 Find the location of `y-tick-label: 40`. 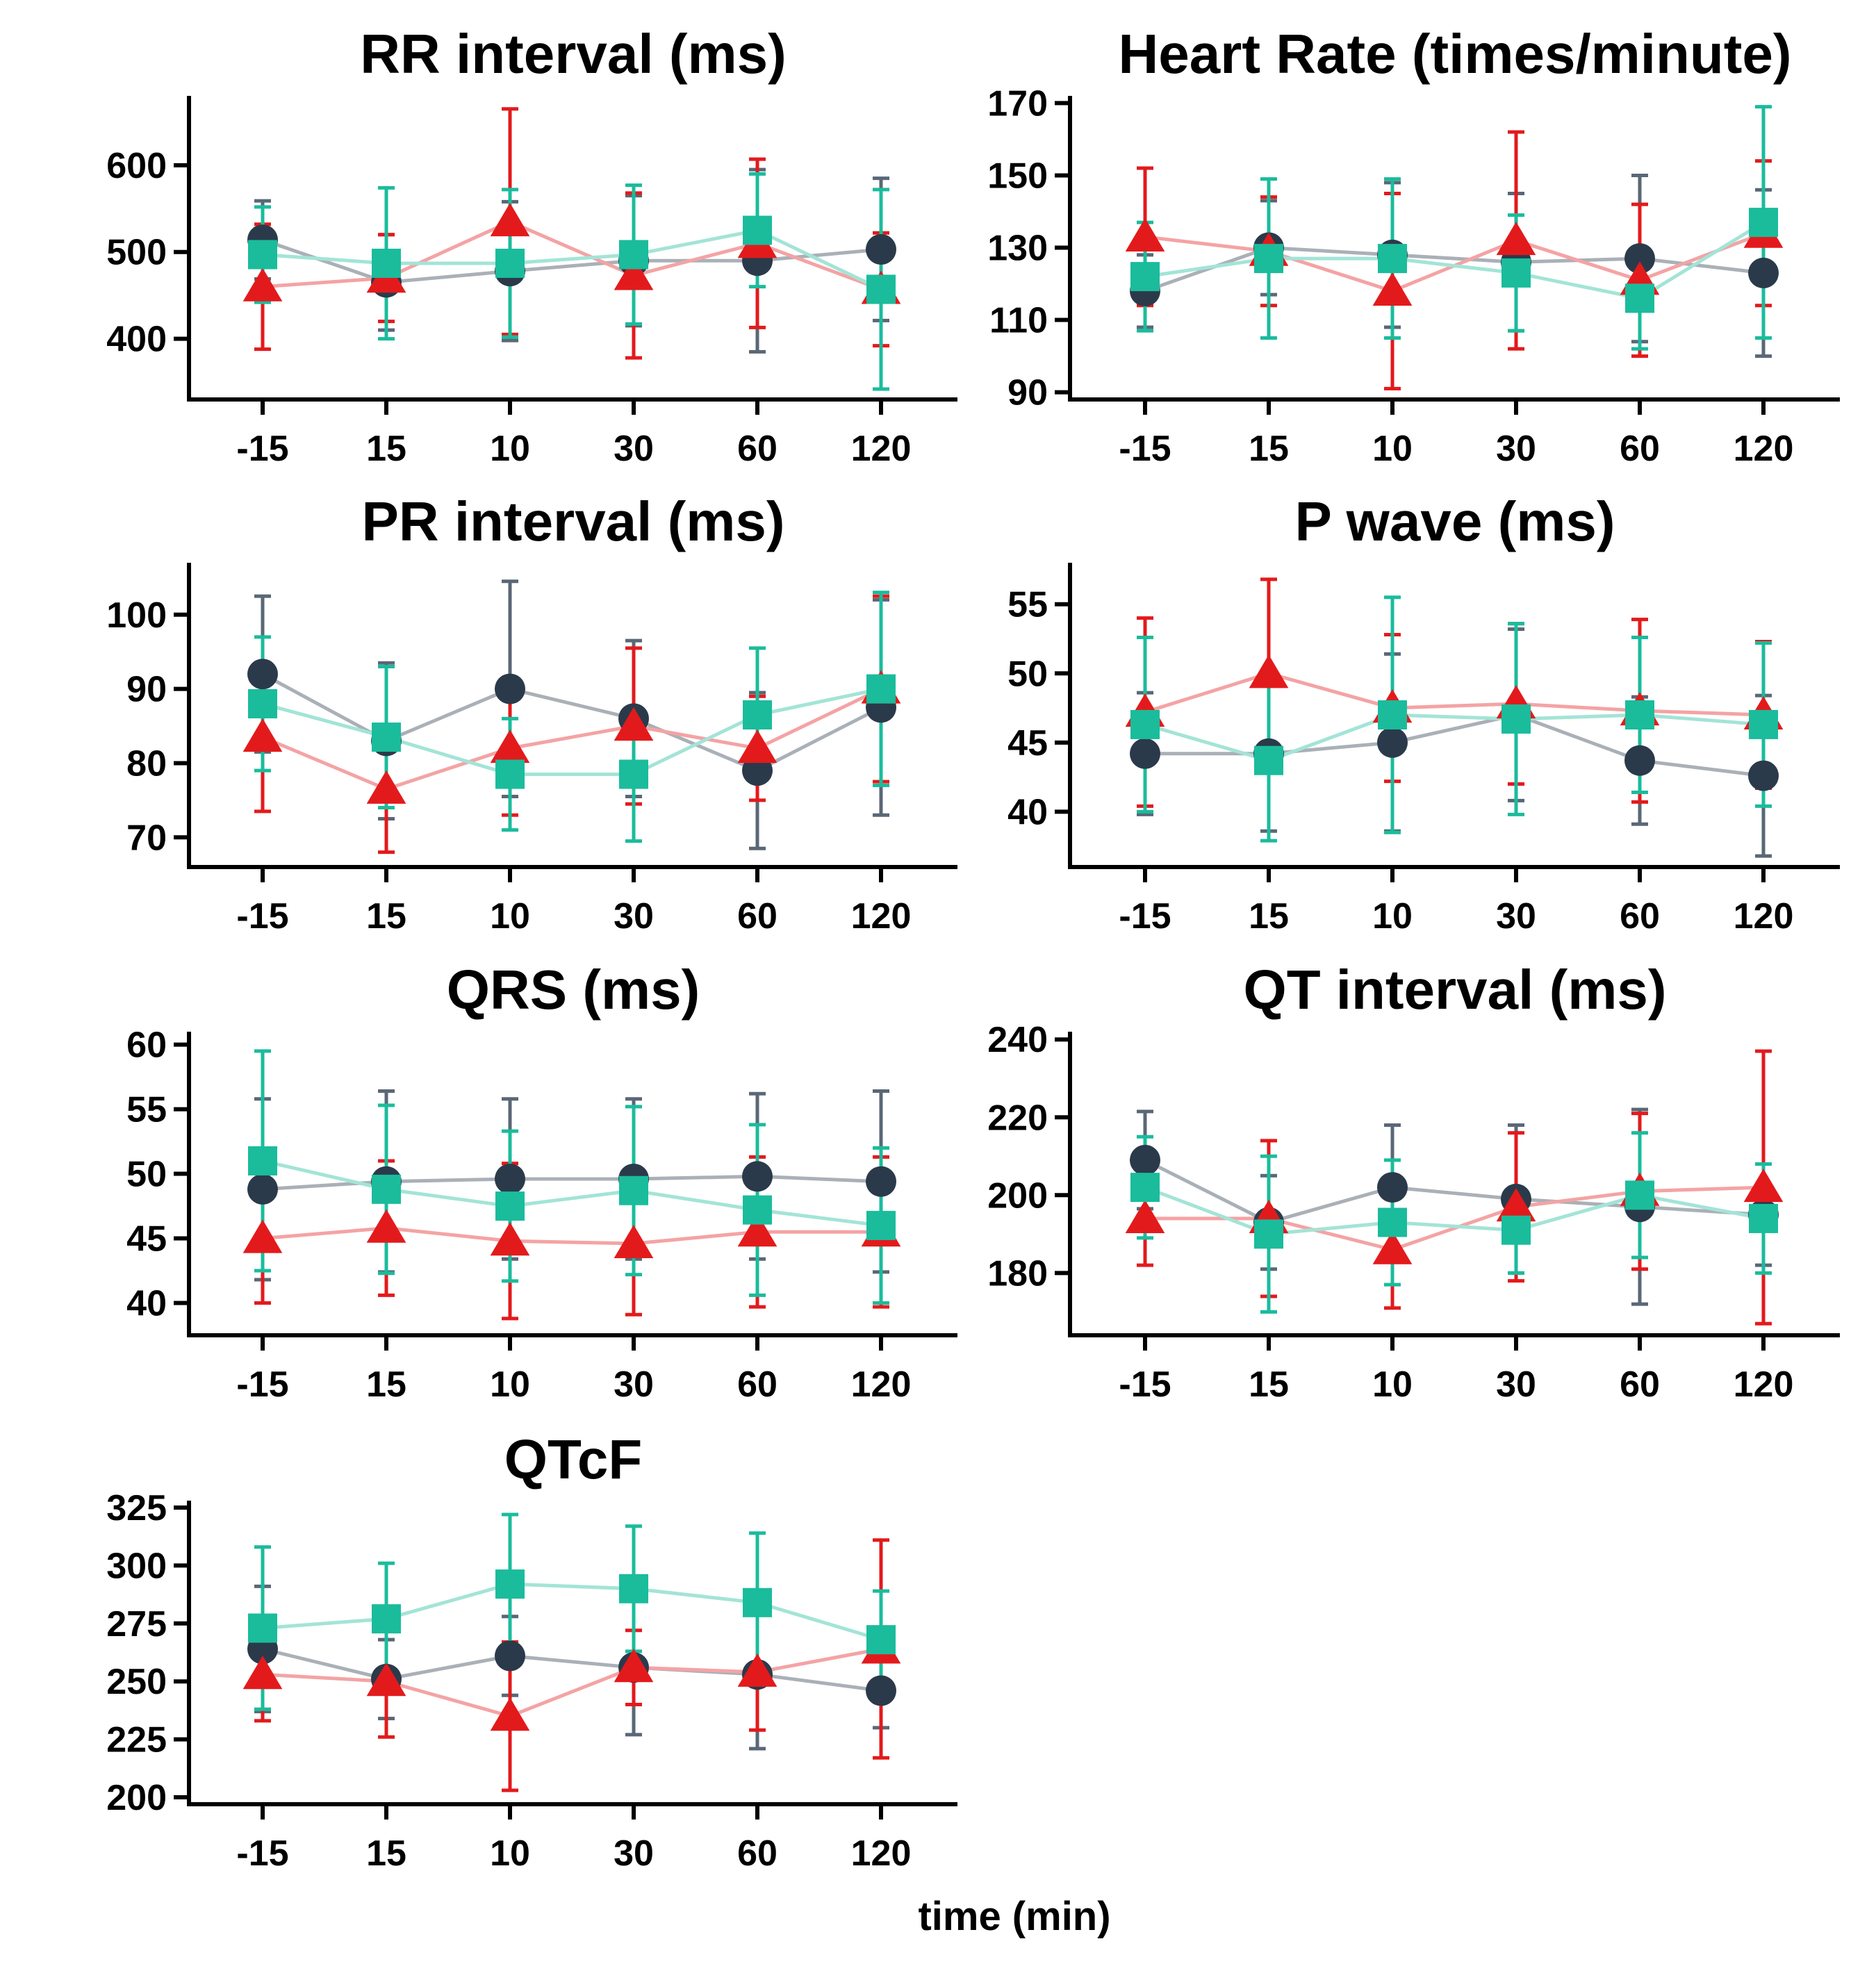

y-tick-label: 40 is located at coordinates (146, 1304).